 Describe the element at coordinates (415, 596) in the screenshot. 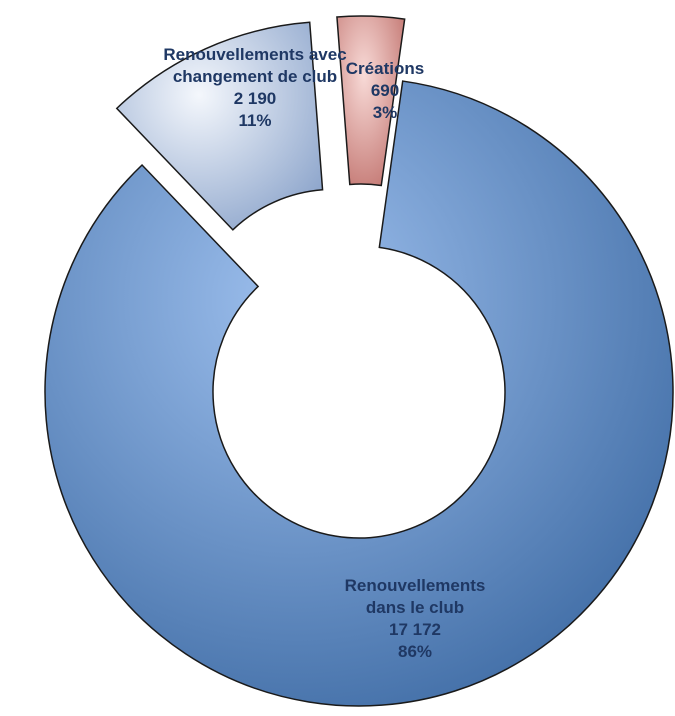

I see `category-label: Renouvellements dans le club` at that location.